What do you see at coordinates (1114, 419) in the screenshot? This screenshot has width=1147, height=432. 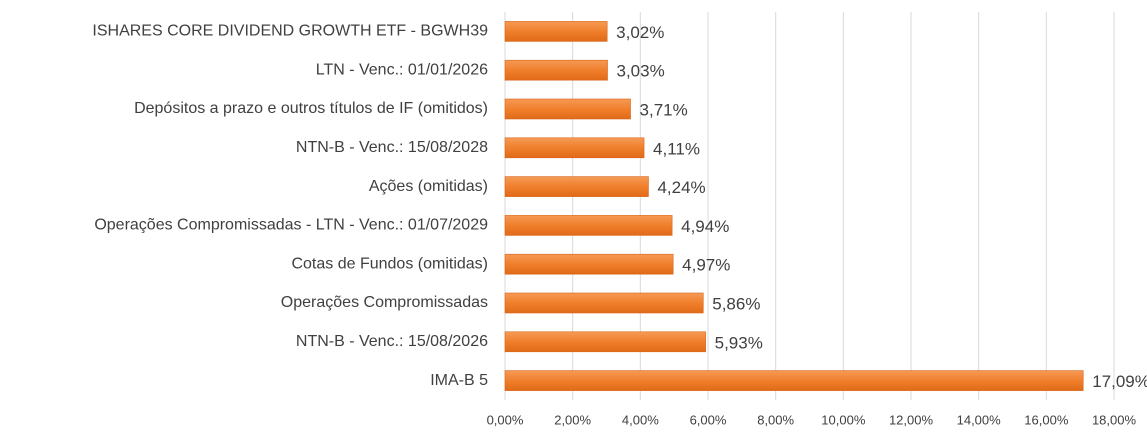 I see `x-tick-label: 18,00%` at bounding box center [1114, 419].